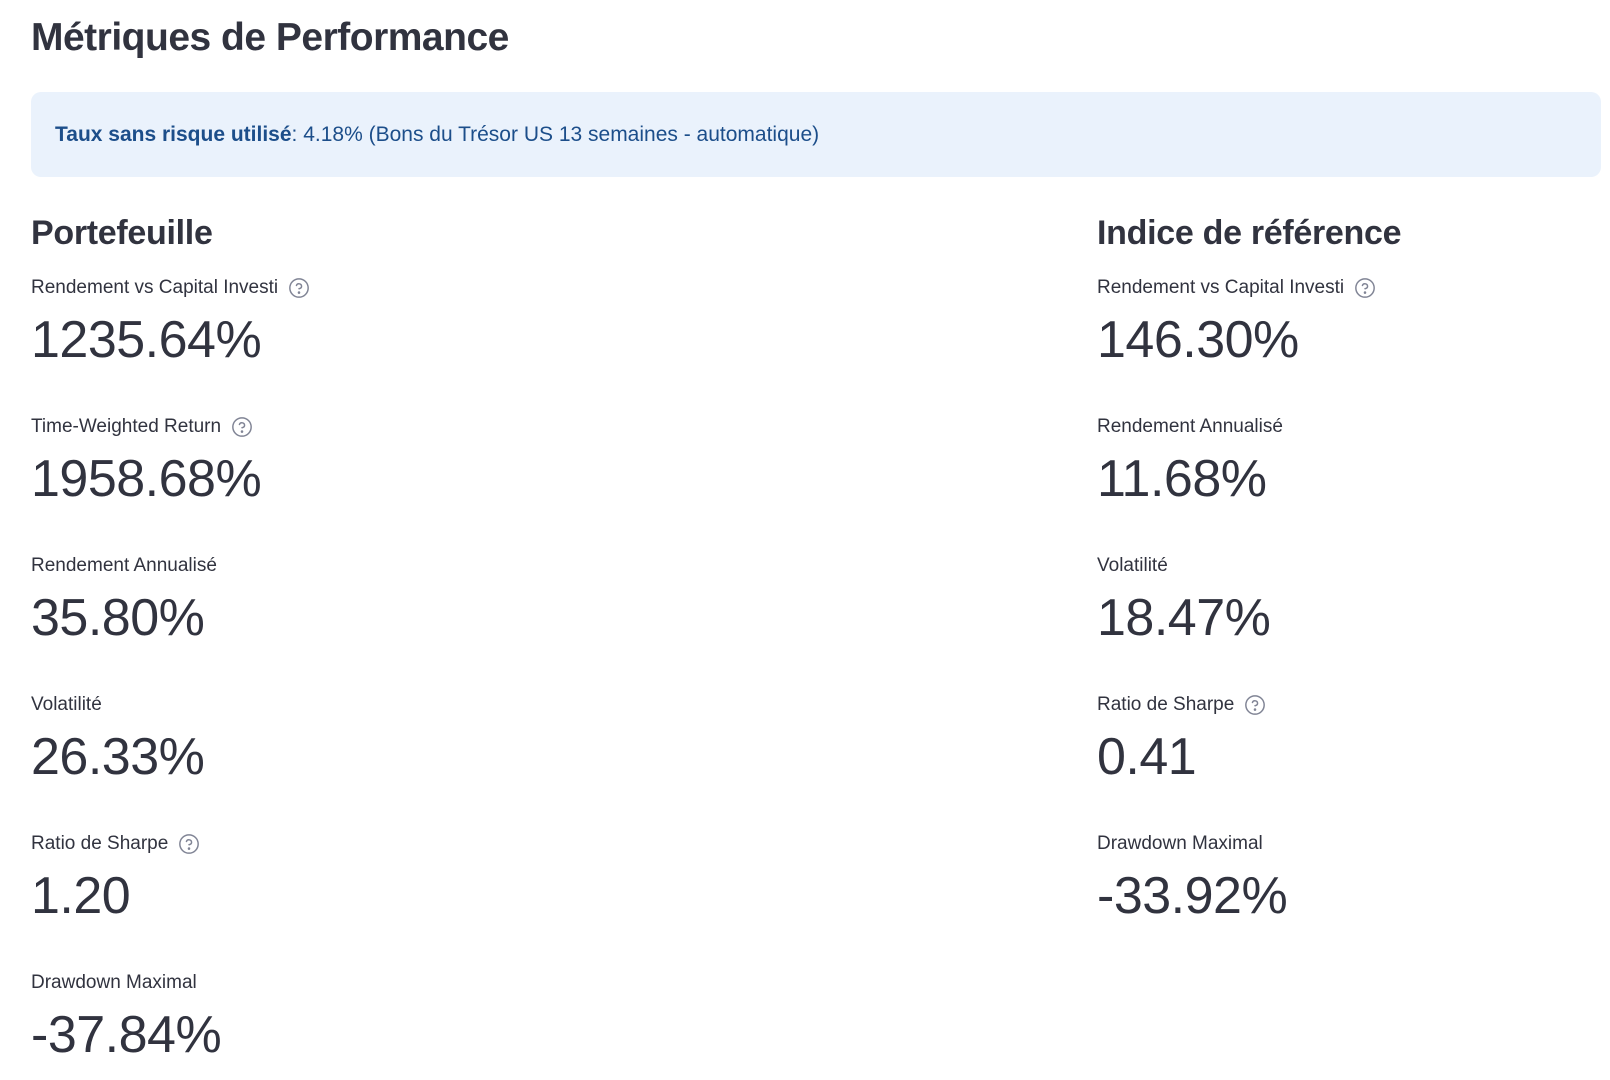 Image resolution: width=1610 pixels, height=1080 pixels. What do you see at coordinates (531, 899) in the screenshot?
I see `portfolio-metric-ratio-de-sharpe: Ratio de Sharpe 1.20` at bounding box center [531, 899].